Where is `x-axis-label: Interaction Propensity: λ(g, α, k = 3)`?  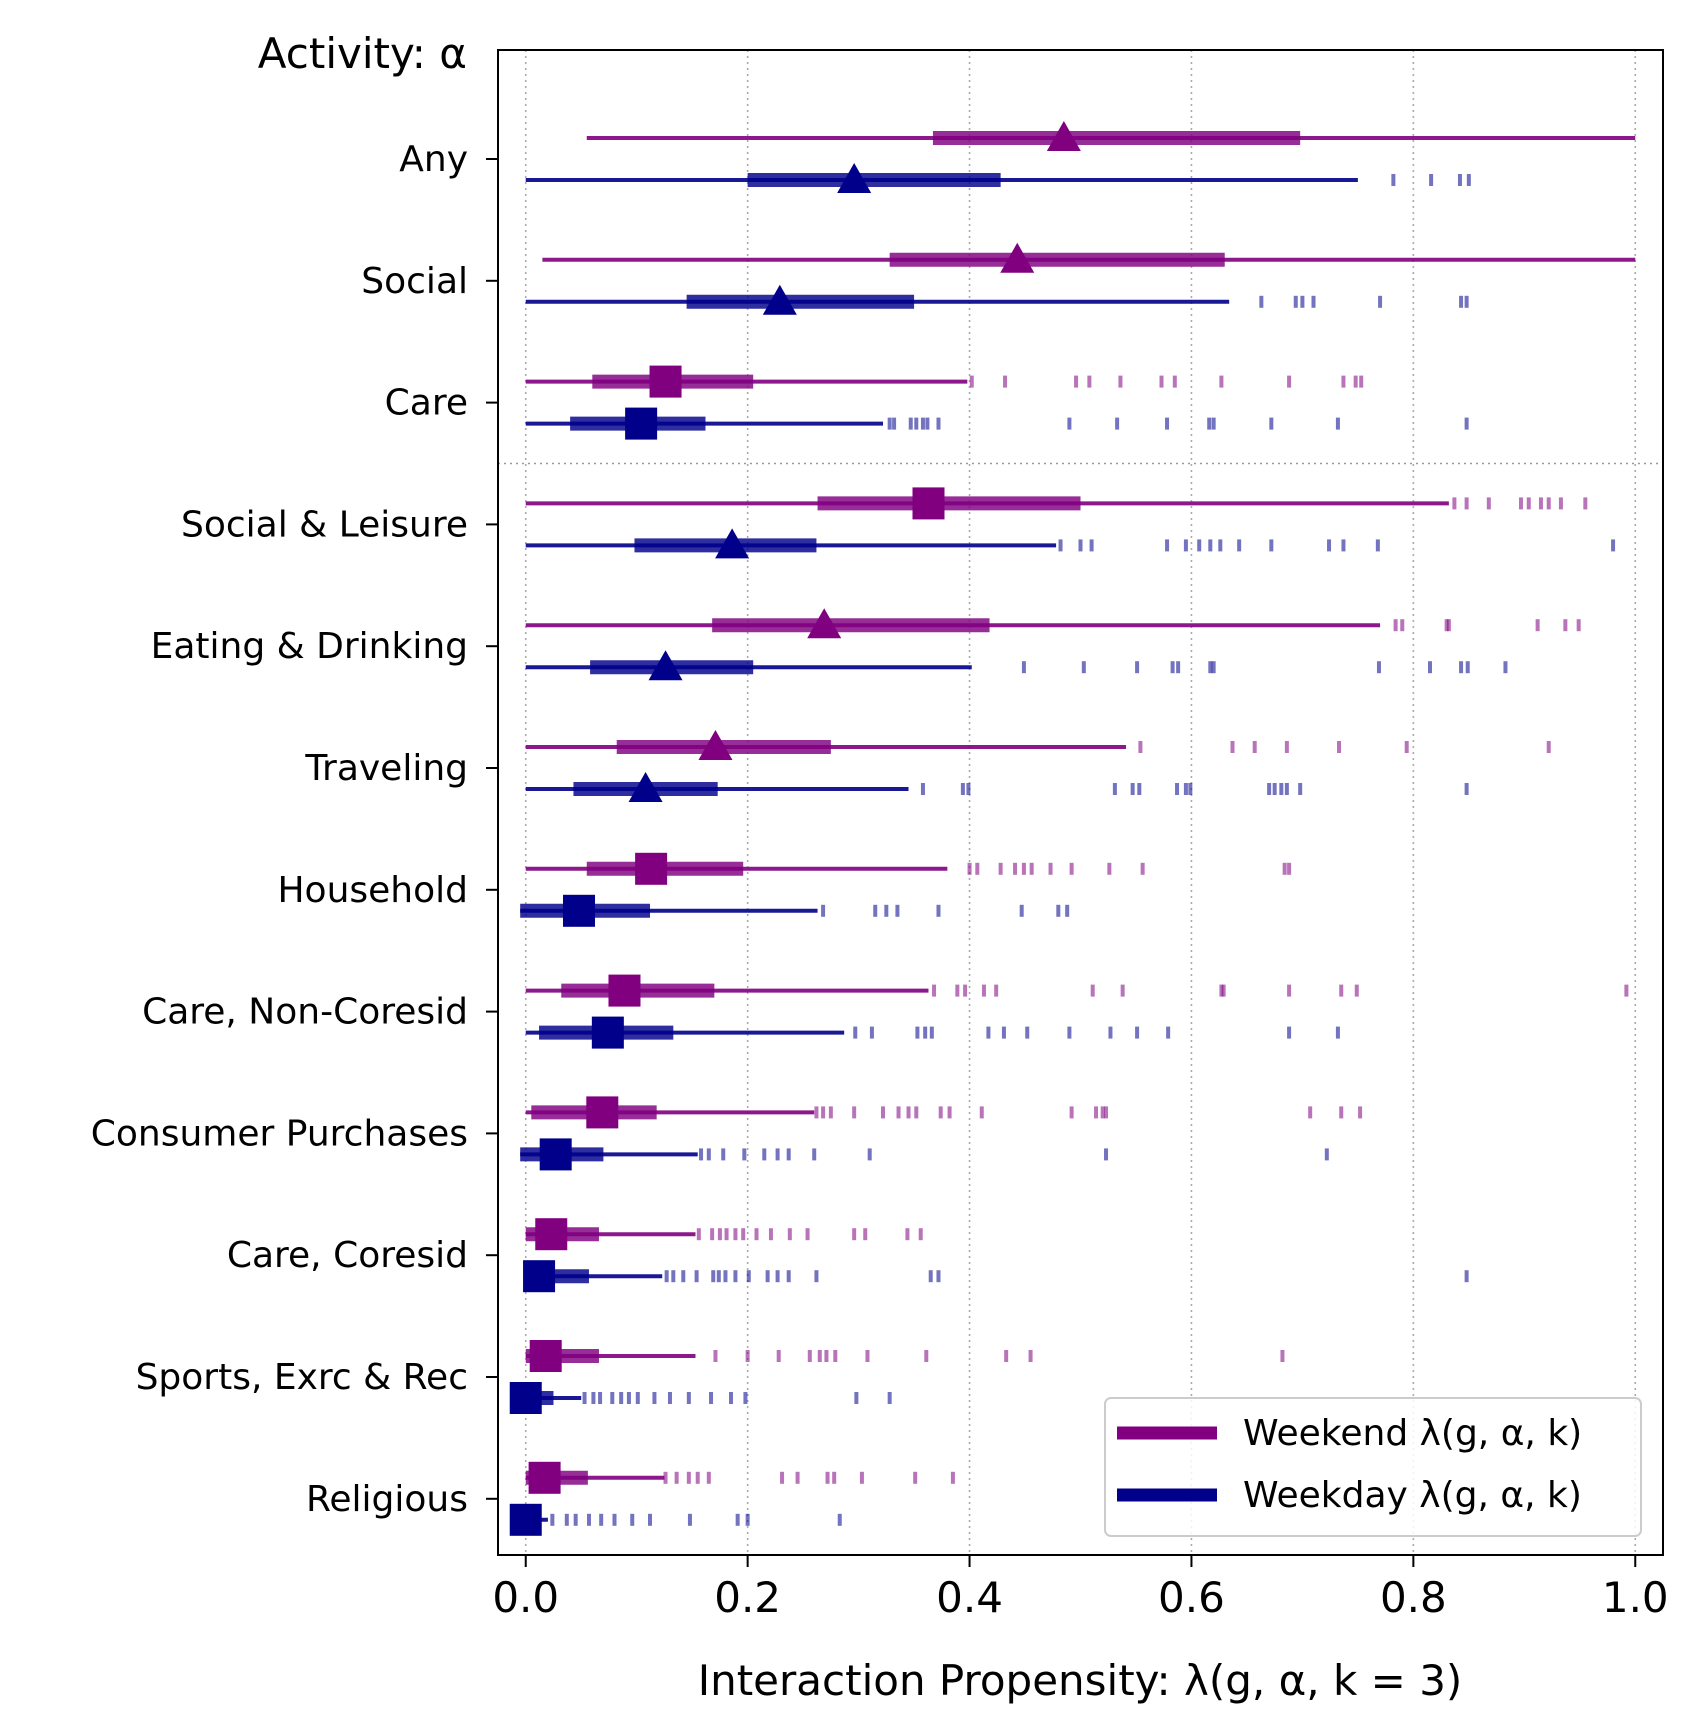
x-axis-label: Interaction Propensity: λ(g, α, k = 3) is located at coordinates (1080, 1680).